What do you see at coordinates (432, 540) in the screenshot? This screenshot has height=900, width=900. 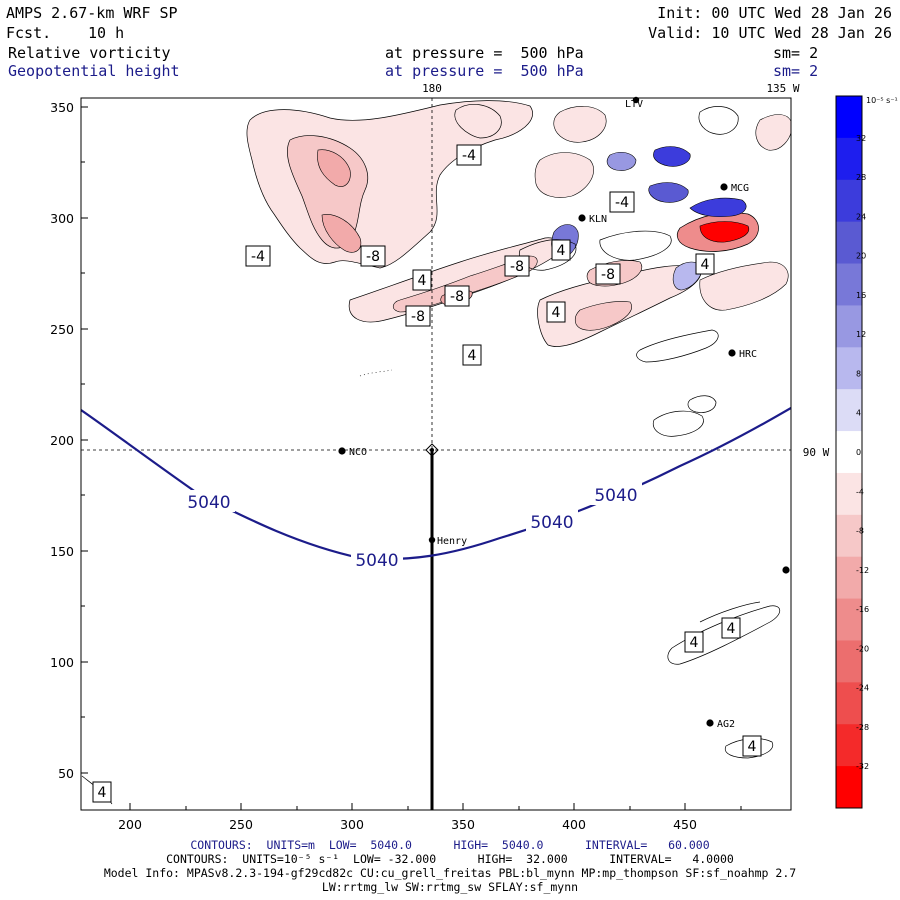 I see `station-dot-henry` at bounding box center [432, 540].